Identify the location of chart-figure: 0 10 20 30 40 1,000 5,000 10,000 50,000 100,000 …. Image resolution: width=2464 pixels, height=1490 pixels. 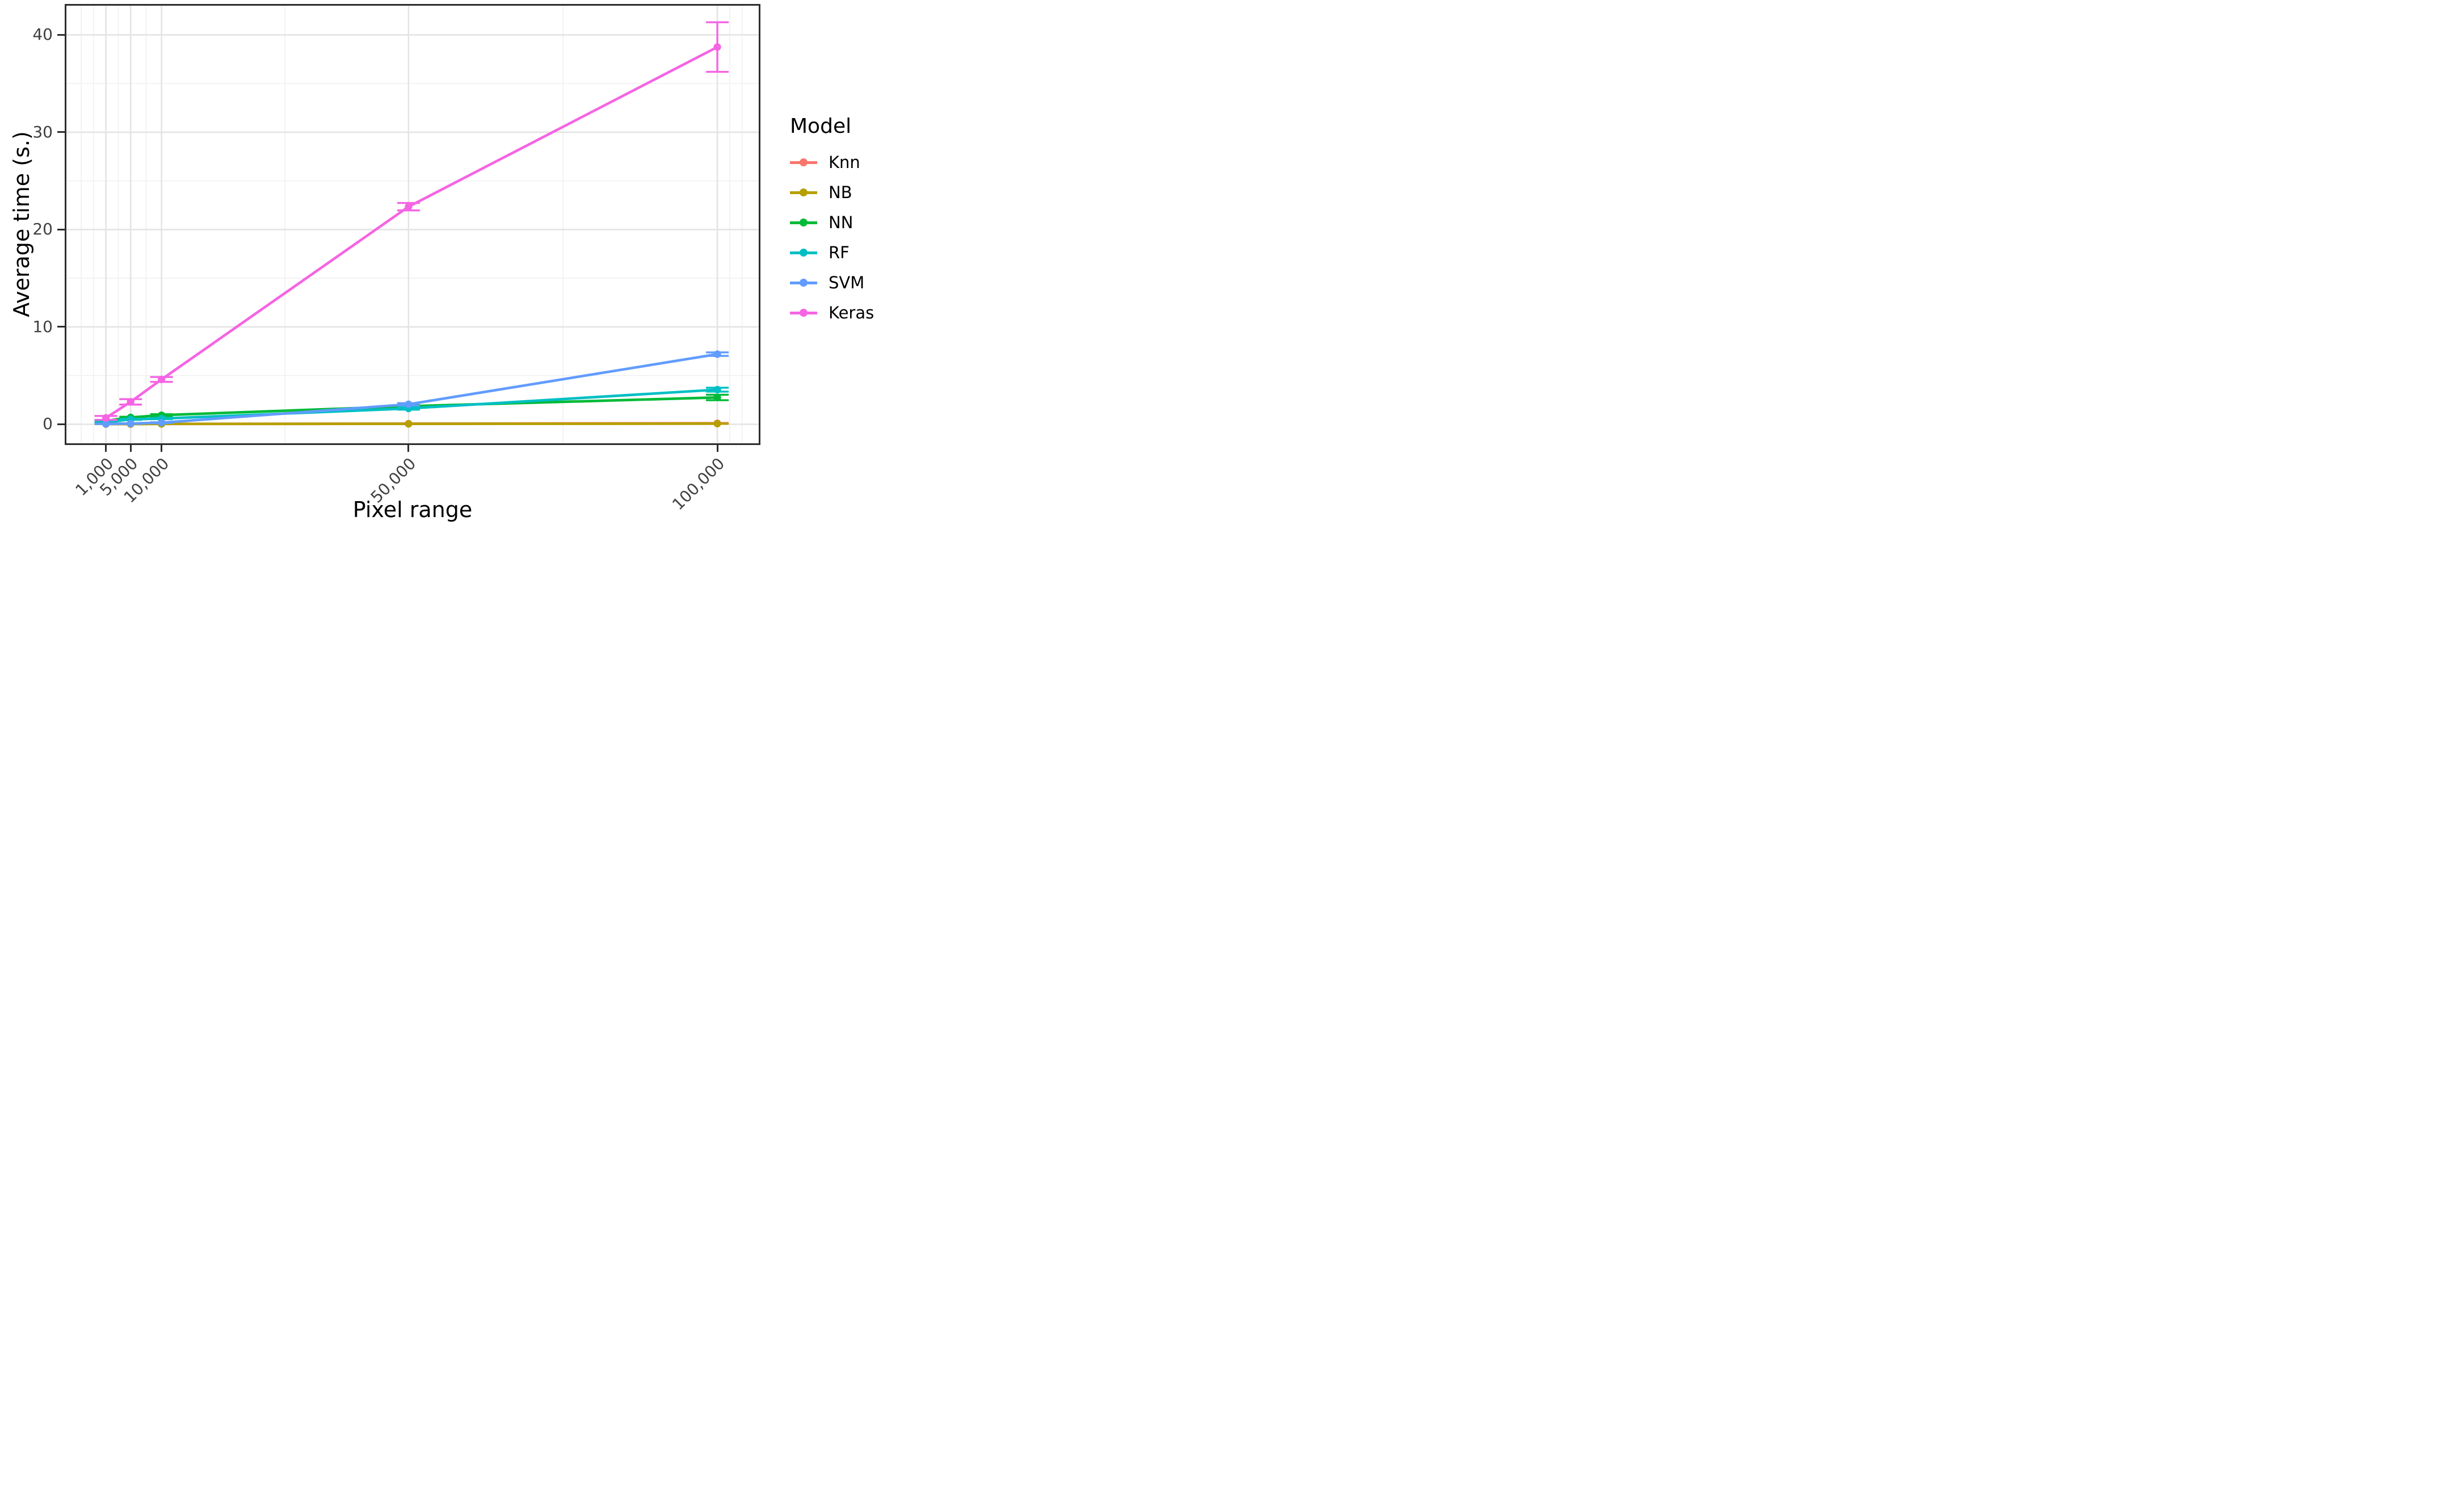
(437, 263).